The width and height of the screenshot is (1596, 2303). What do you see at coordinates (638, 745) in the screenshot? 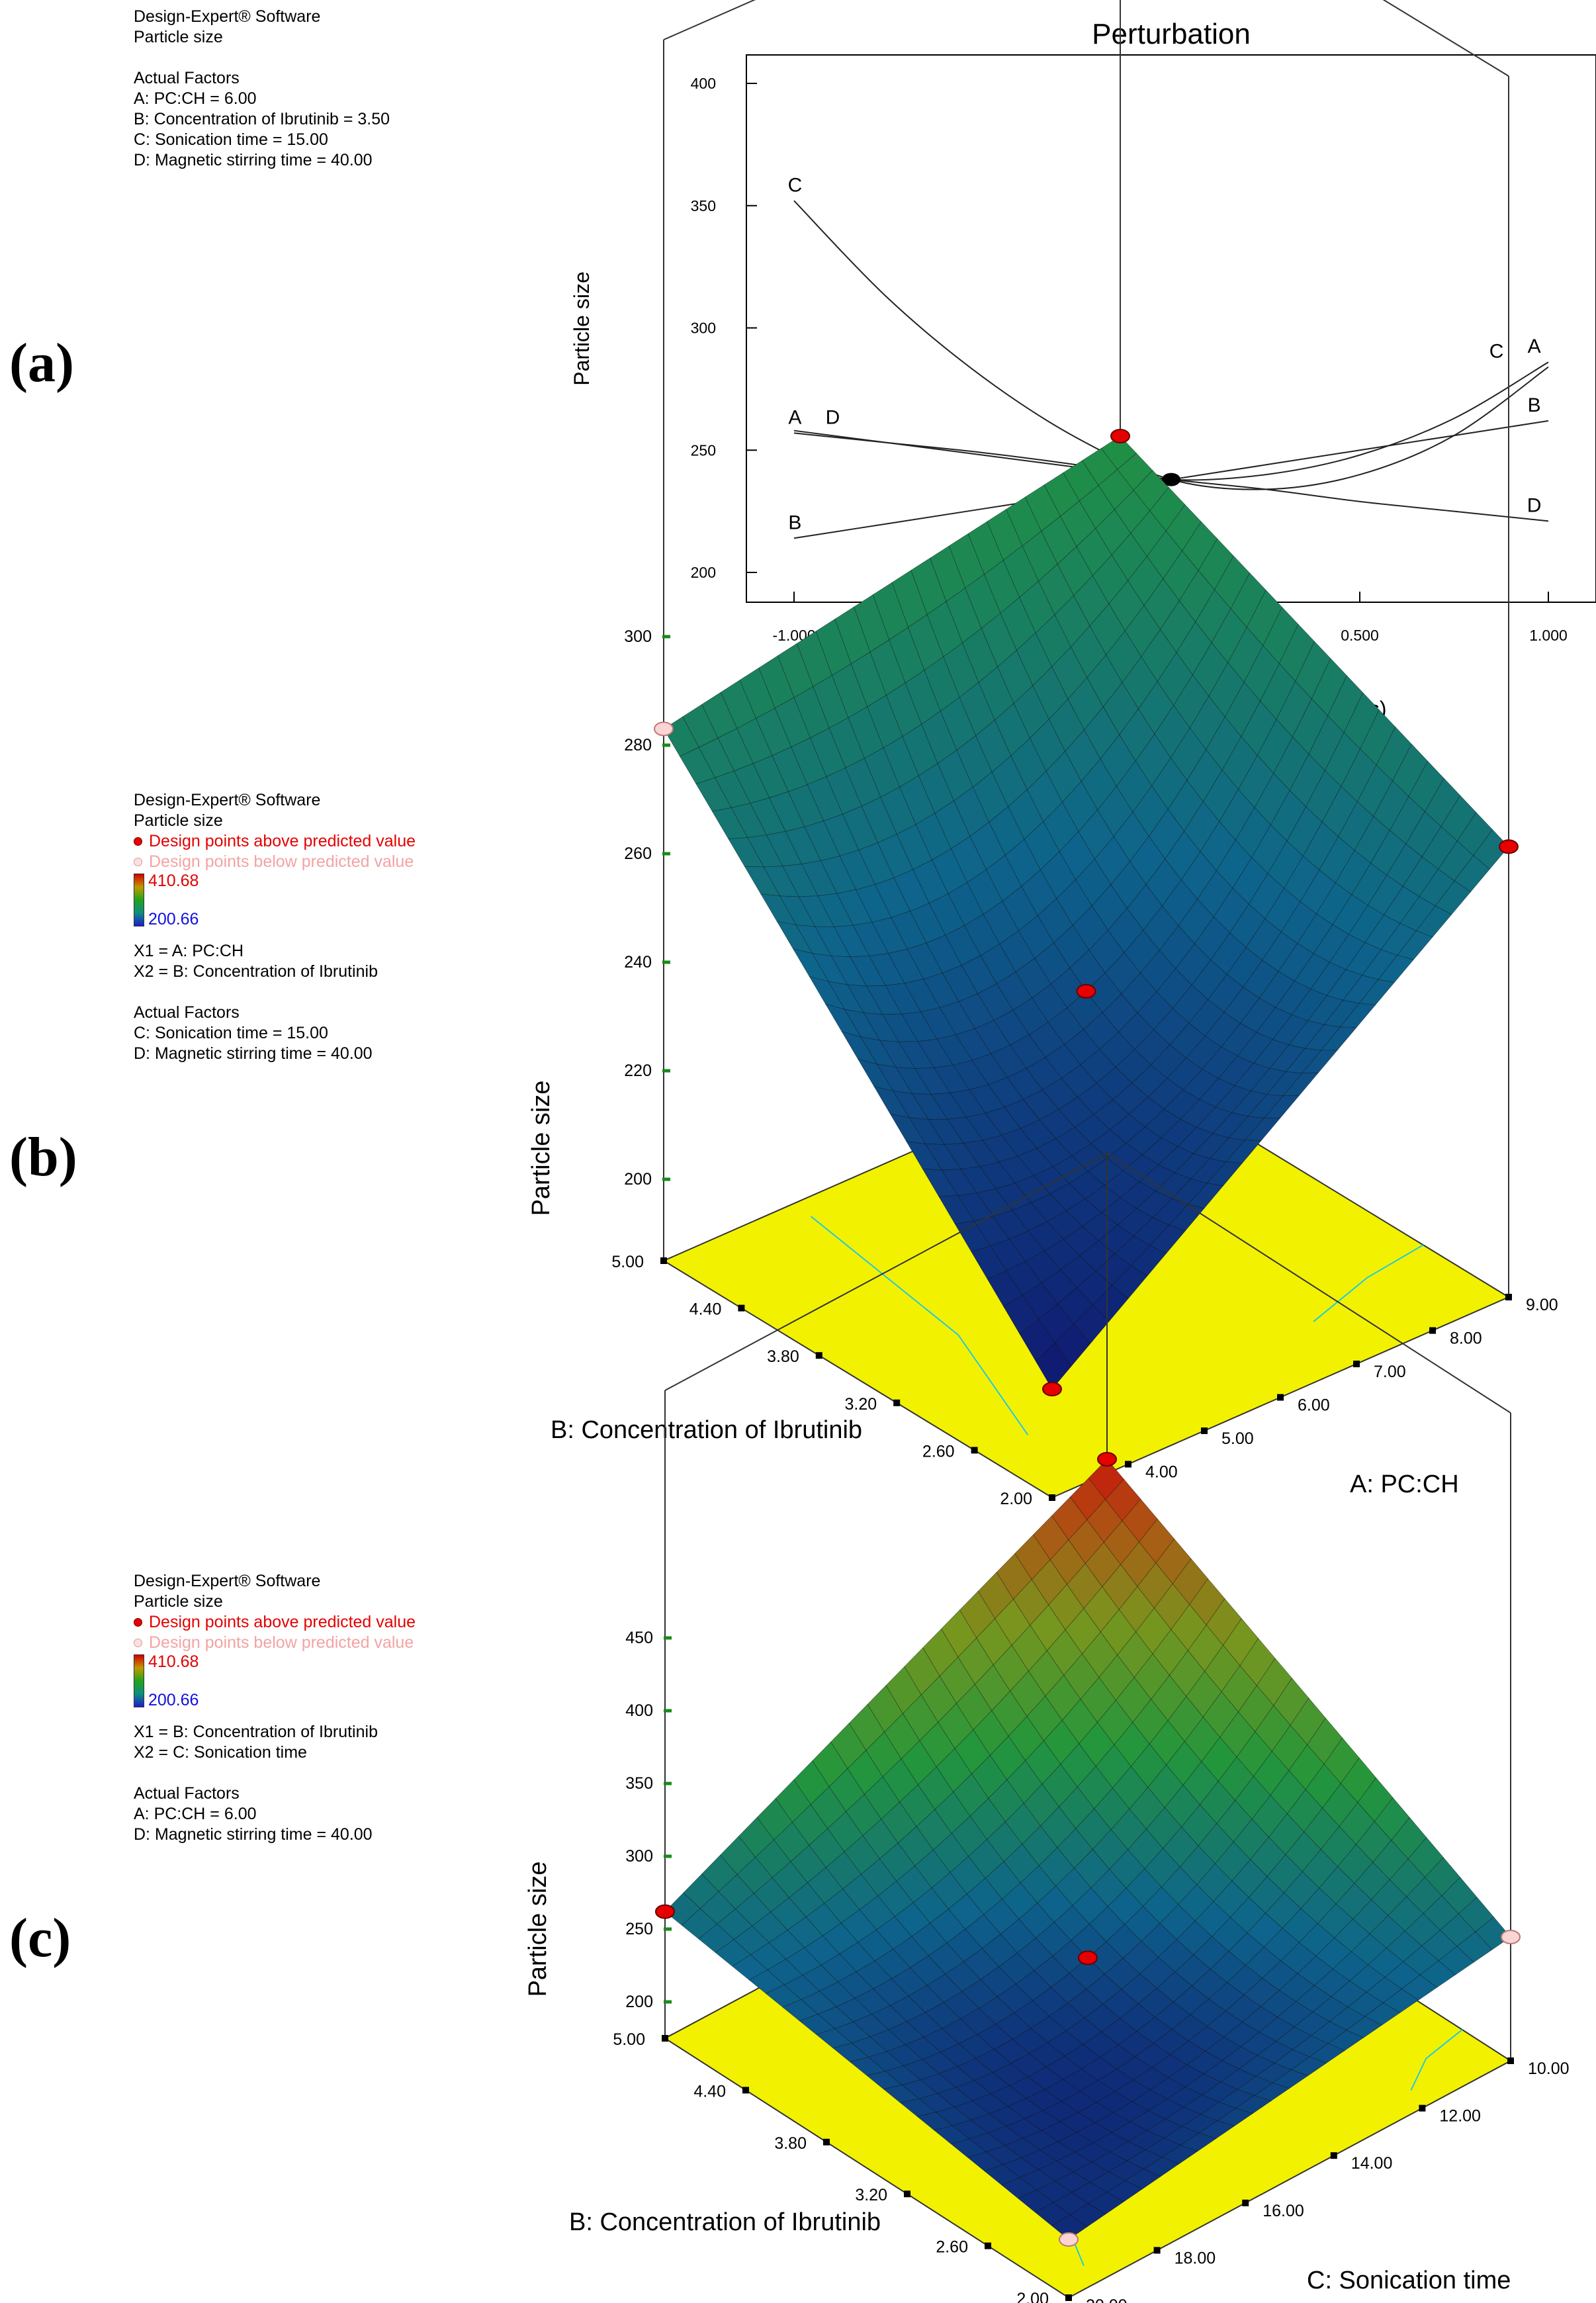
I see `z-tick-label: 280` at bounding box center [638, 745].